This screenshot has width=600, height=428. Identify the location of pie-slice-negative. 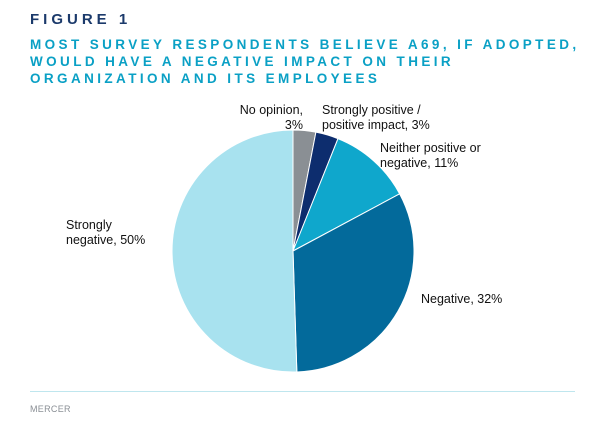
(353, 283).